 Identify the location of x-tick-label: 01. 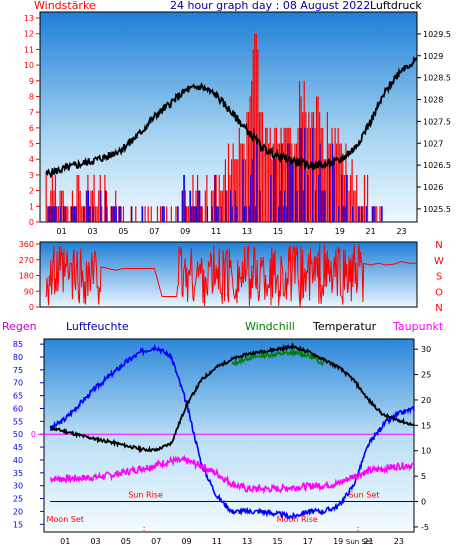
(62, 231).